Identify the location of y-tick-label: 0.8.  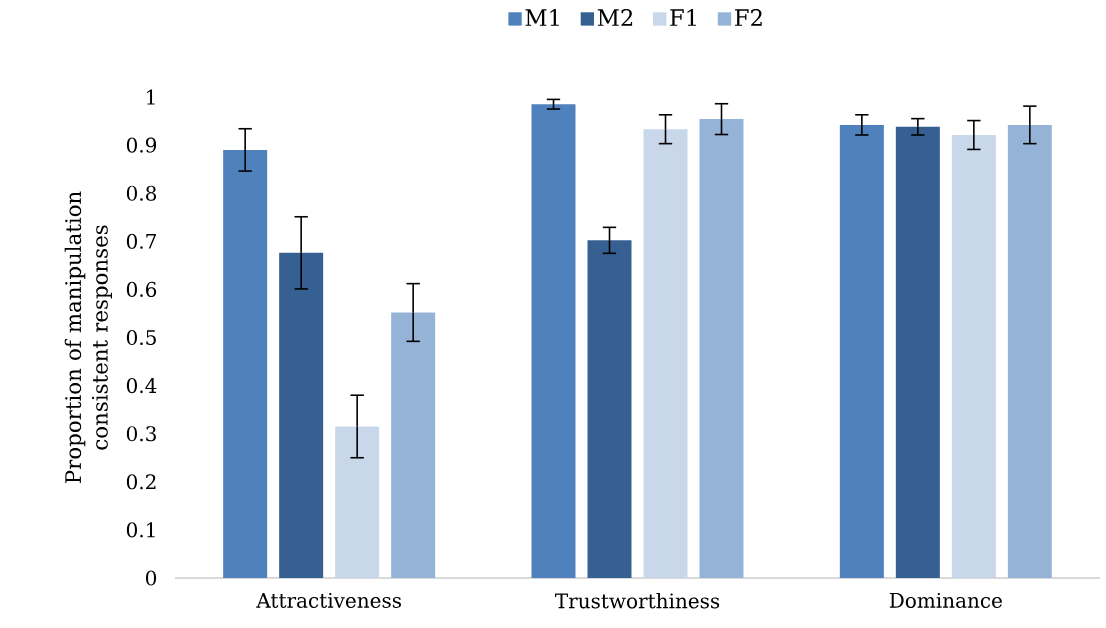
(141, 193).